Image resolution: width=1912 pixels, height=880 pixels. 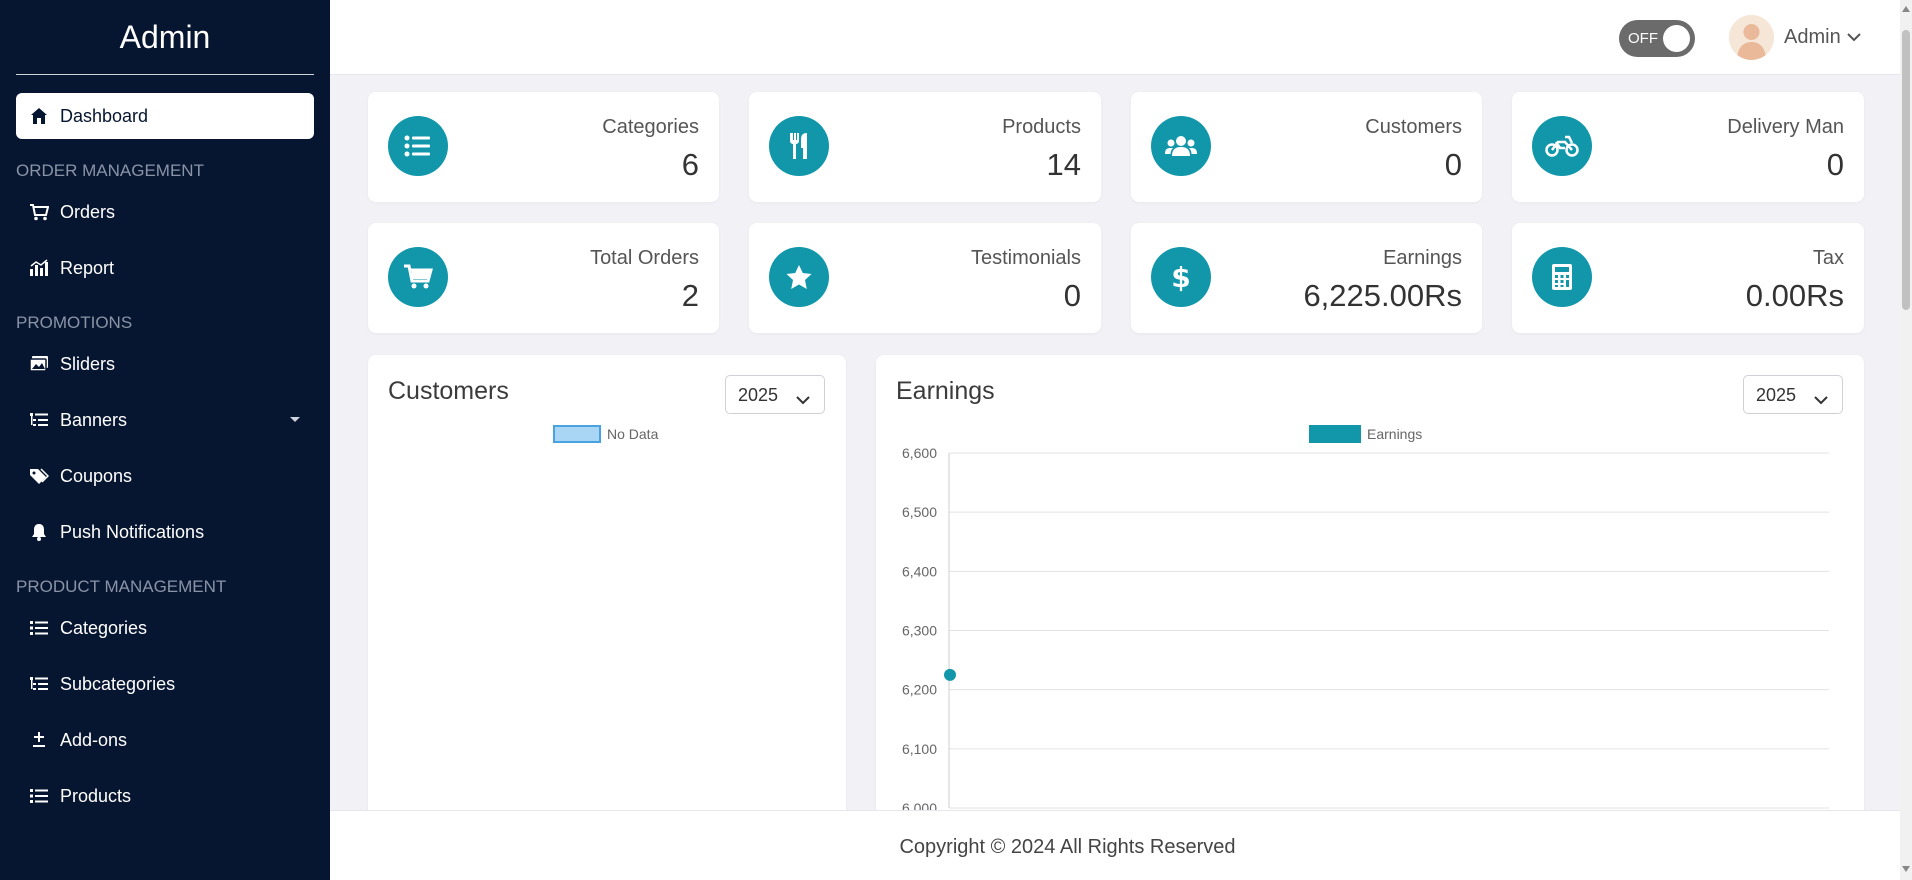 I want to click on stat-card-tax: Tax 0.00Rs, so click(x=1688, y=278).